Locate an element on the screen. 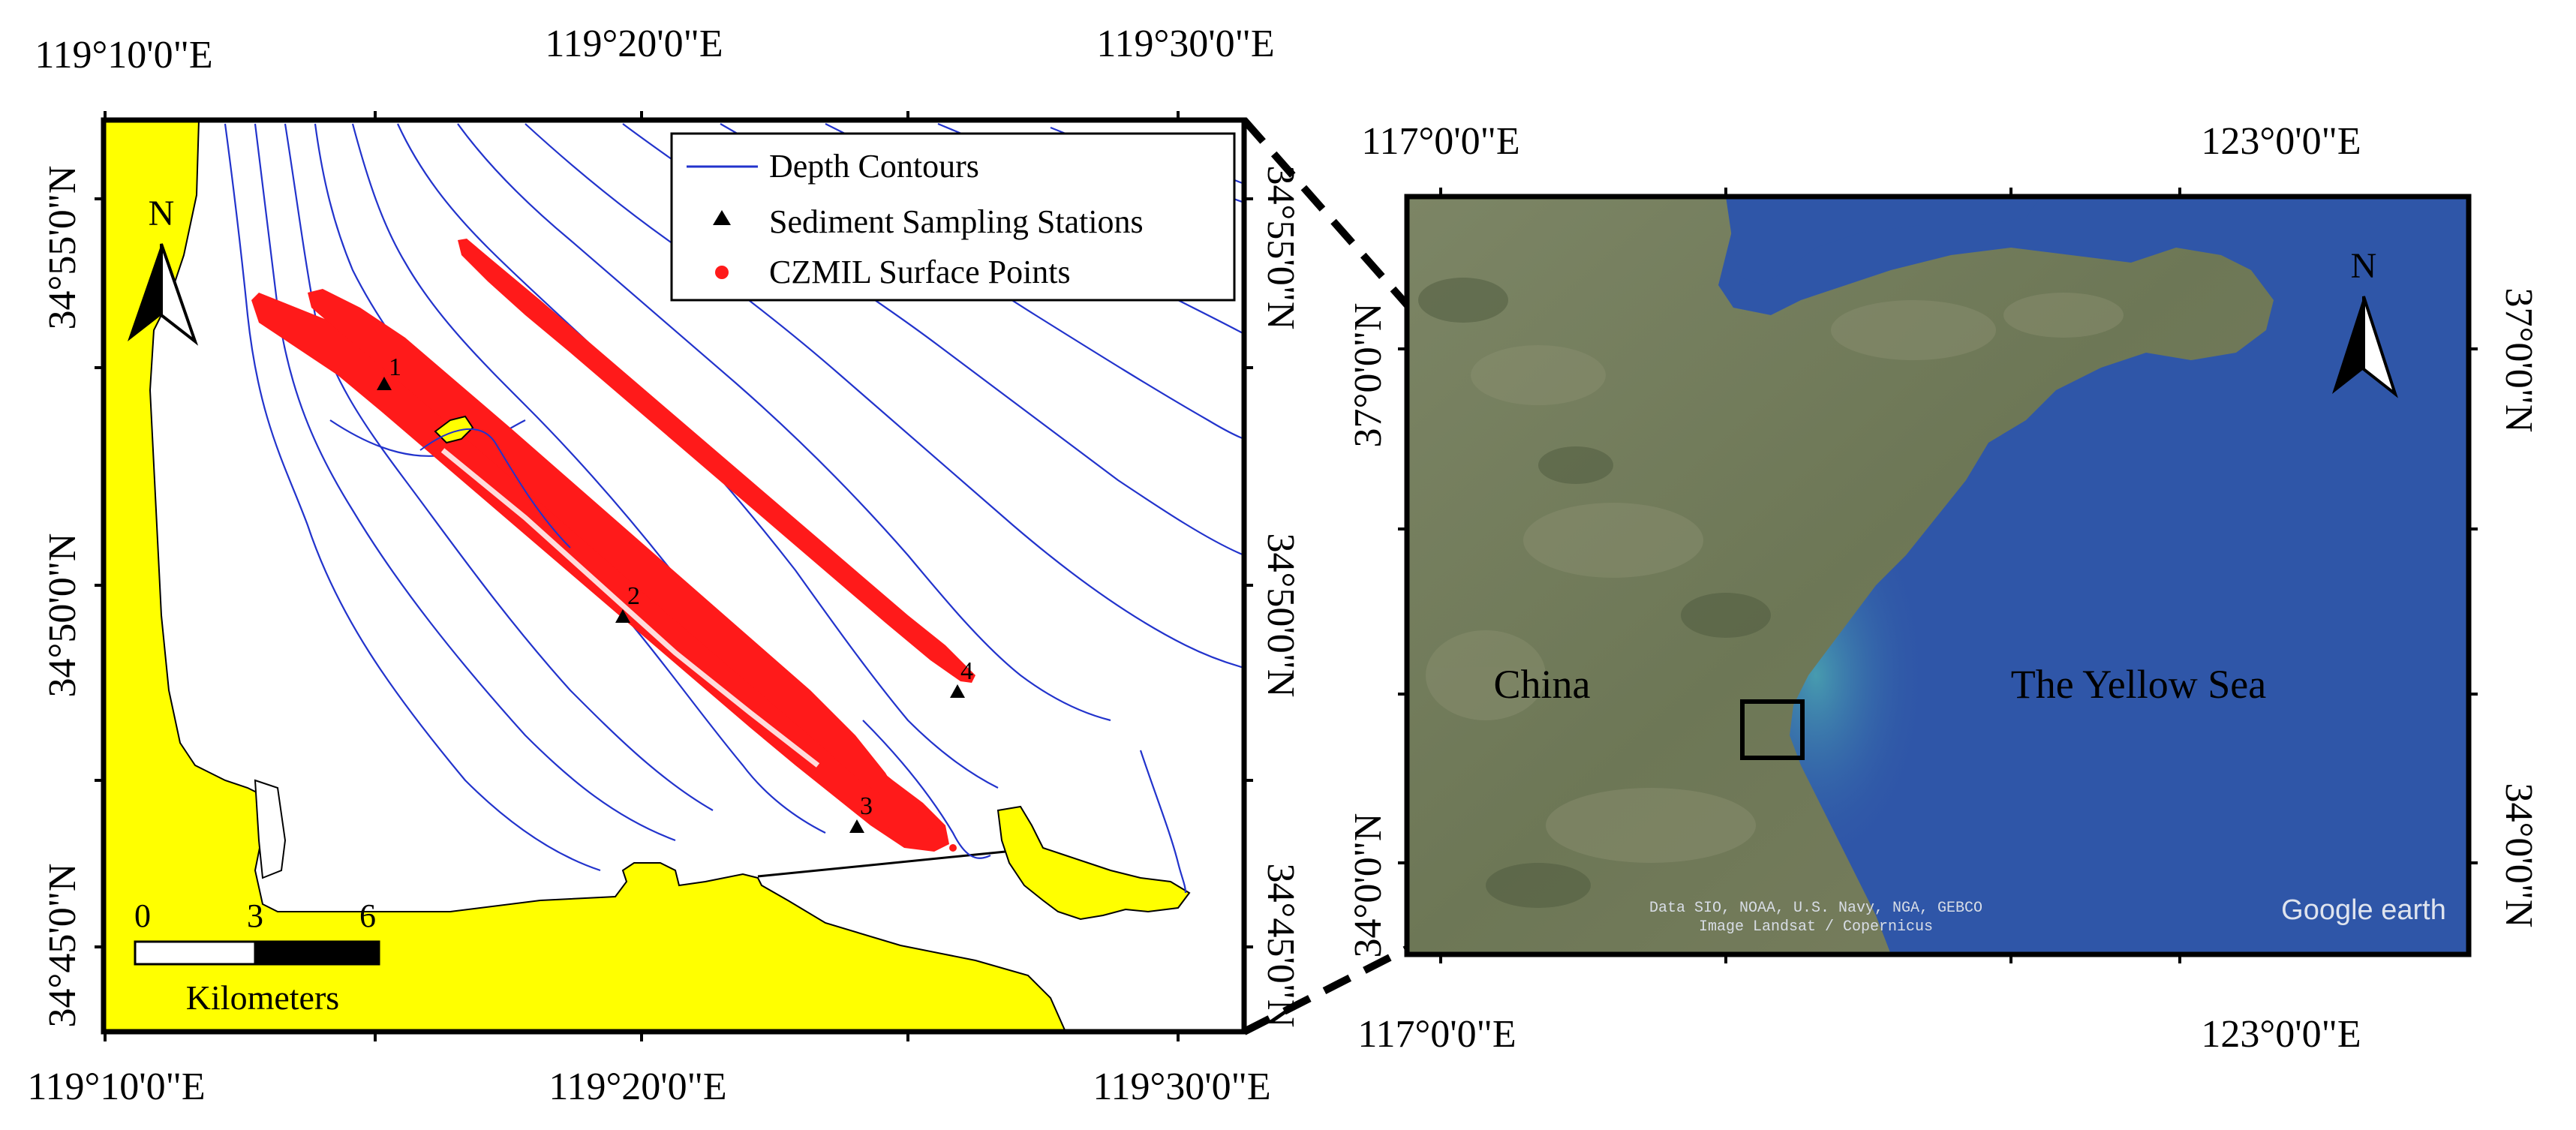  right-lat-label-2: 34°45'0"N is located at coordinates (1280, 946).